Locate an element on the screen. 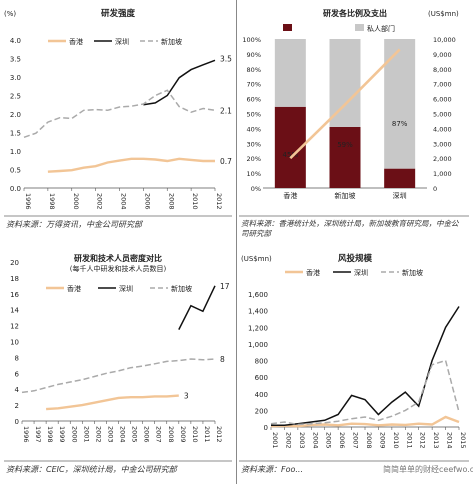 This screenshot has height=484, width=473. y-tick-label: 600 is located at coordinates (261, 378).